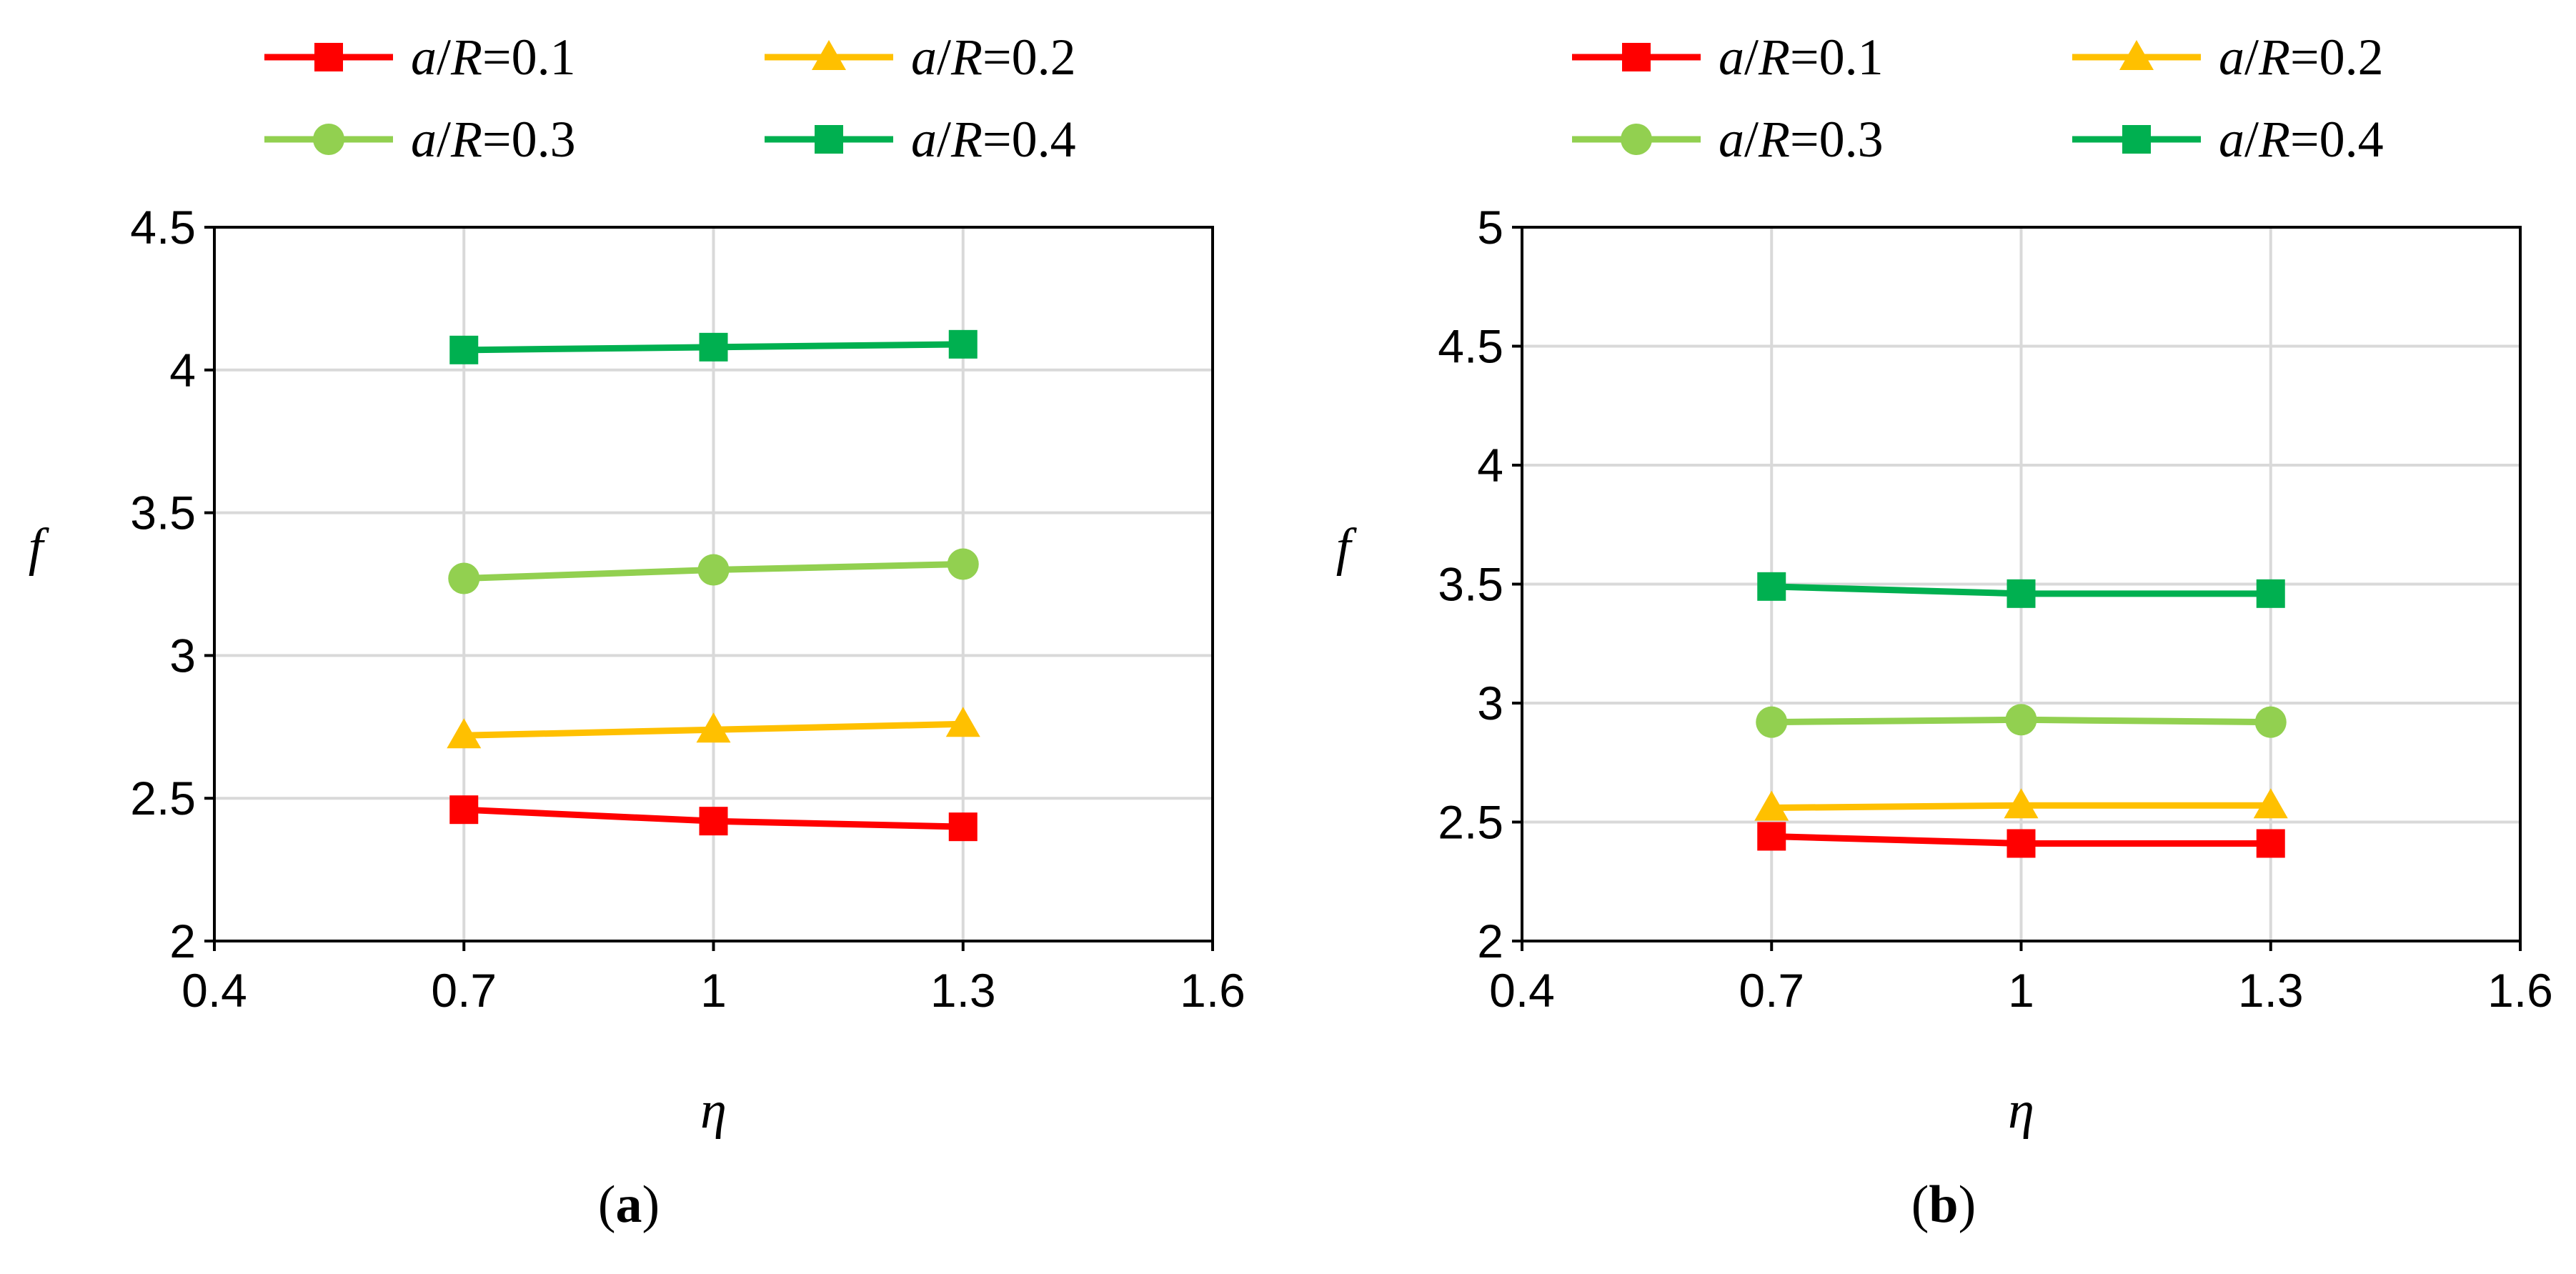 Image resolution: width=2576 pixels, height=1274 pixels. What do you see at coordinates (1943, 1204) in the screenshot?
I see `caption-letter: b` at bounding box center [1943, 1204].